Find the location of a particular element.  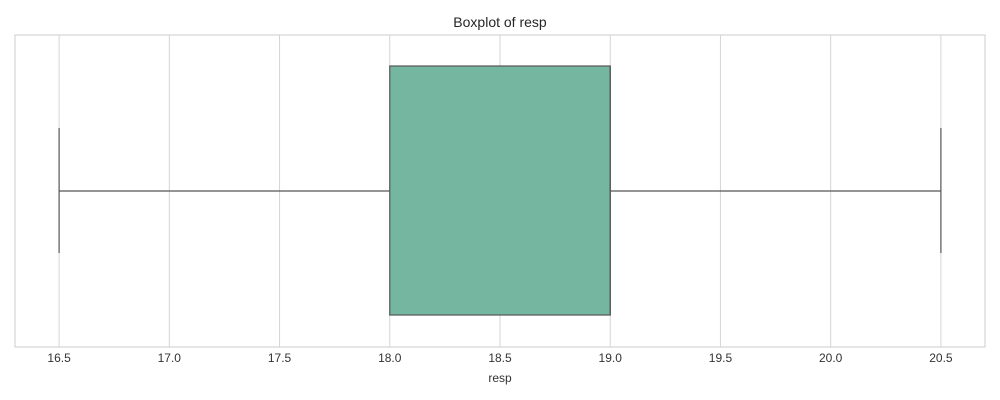

x-tick-label: 18.5 is located at coordinates (500, 358).